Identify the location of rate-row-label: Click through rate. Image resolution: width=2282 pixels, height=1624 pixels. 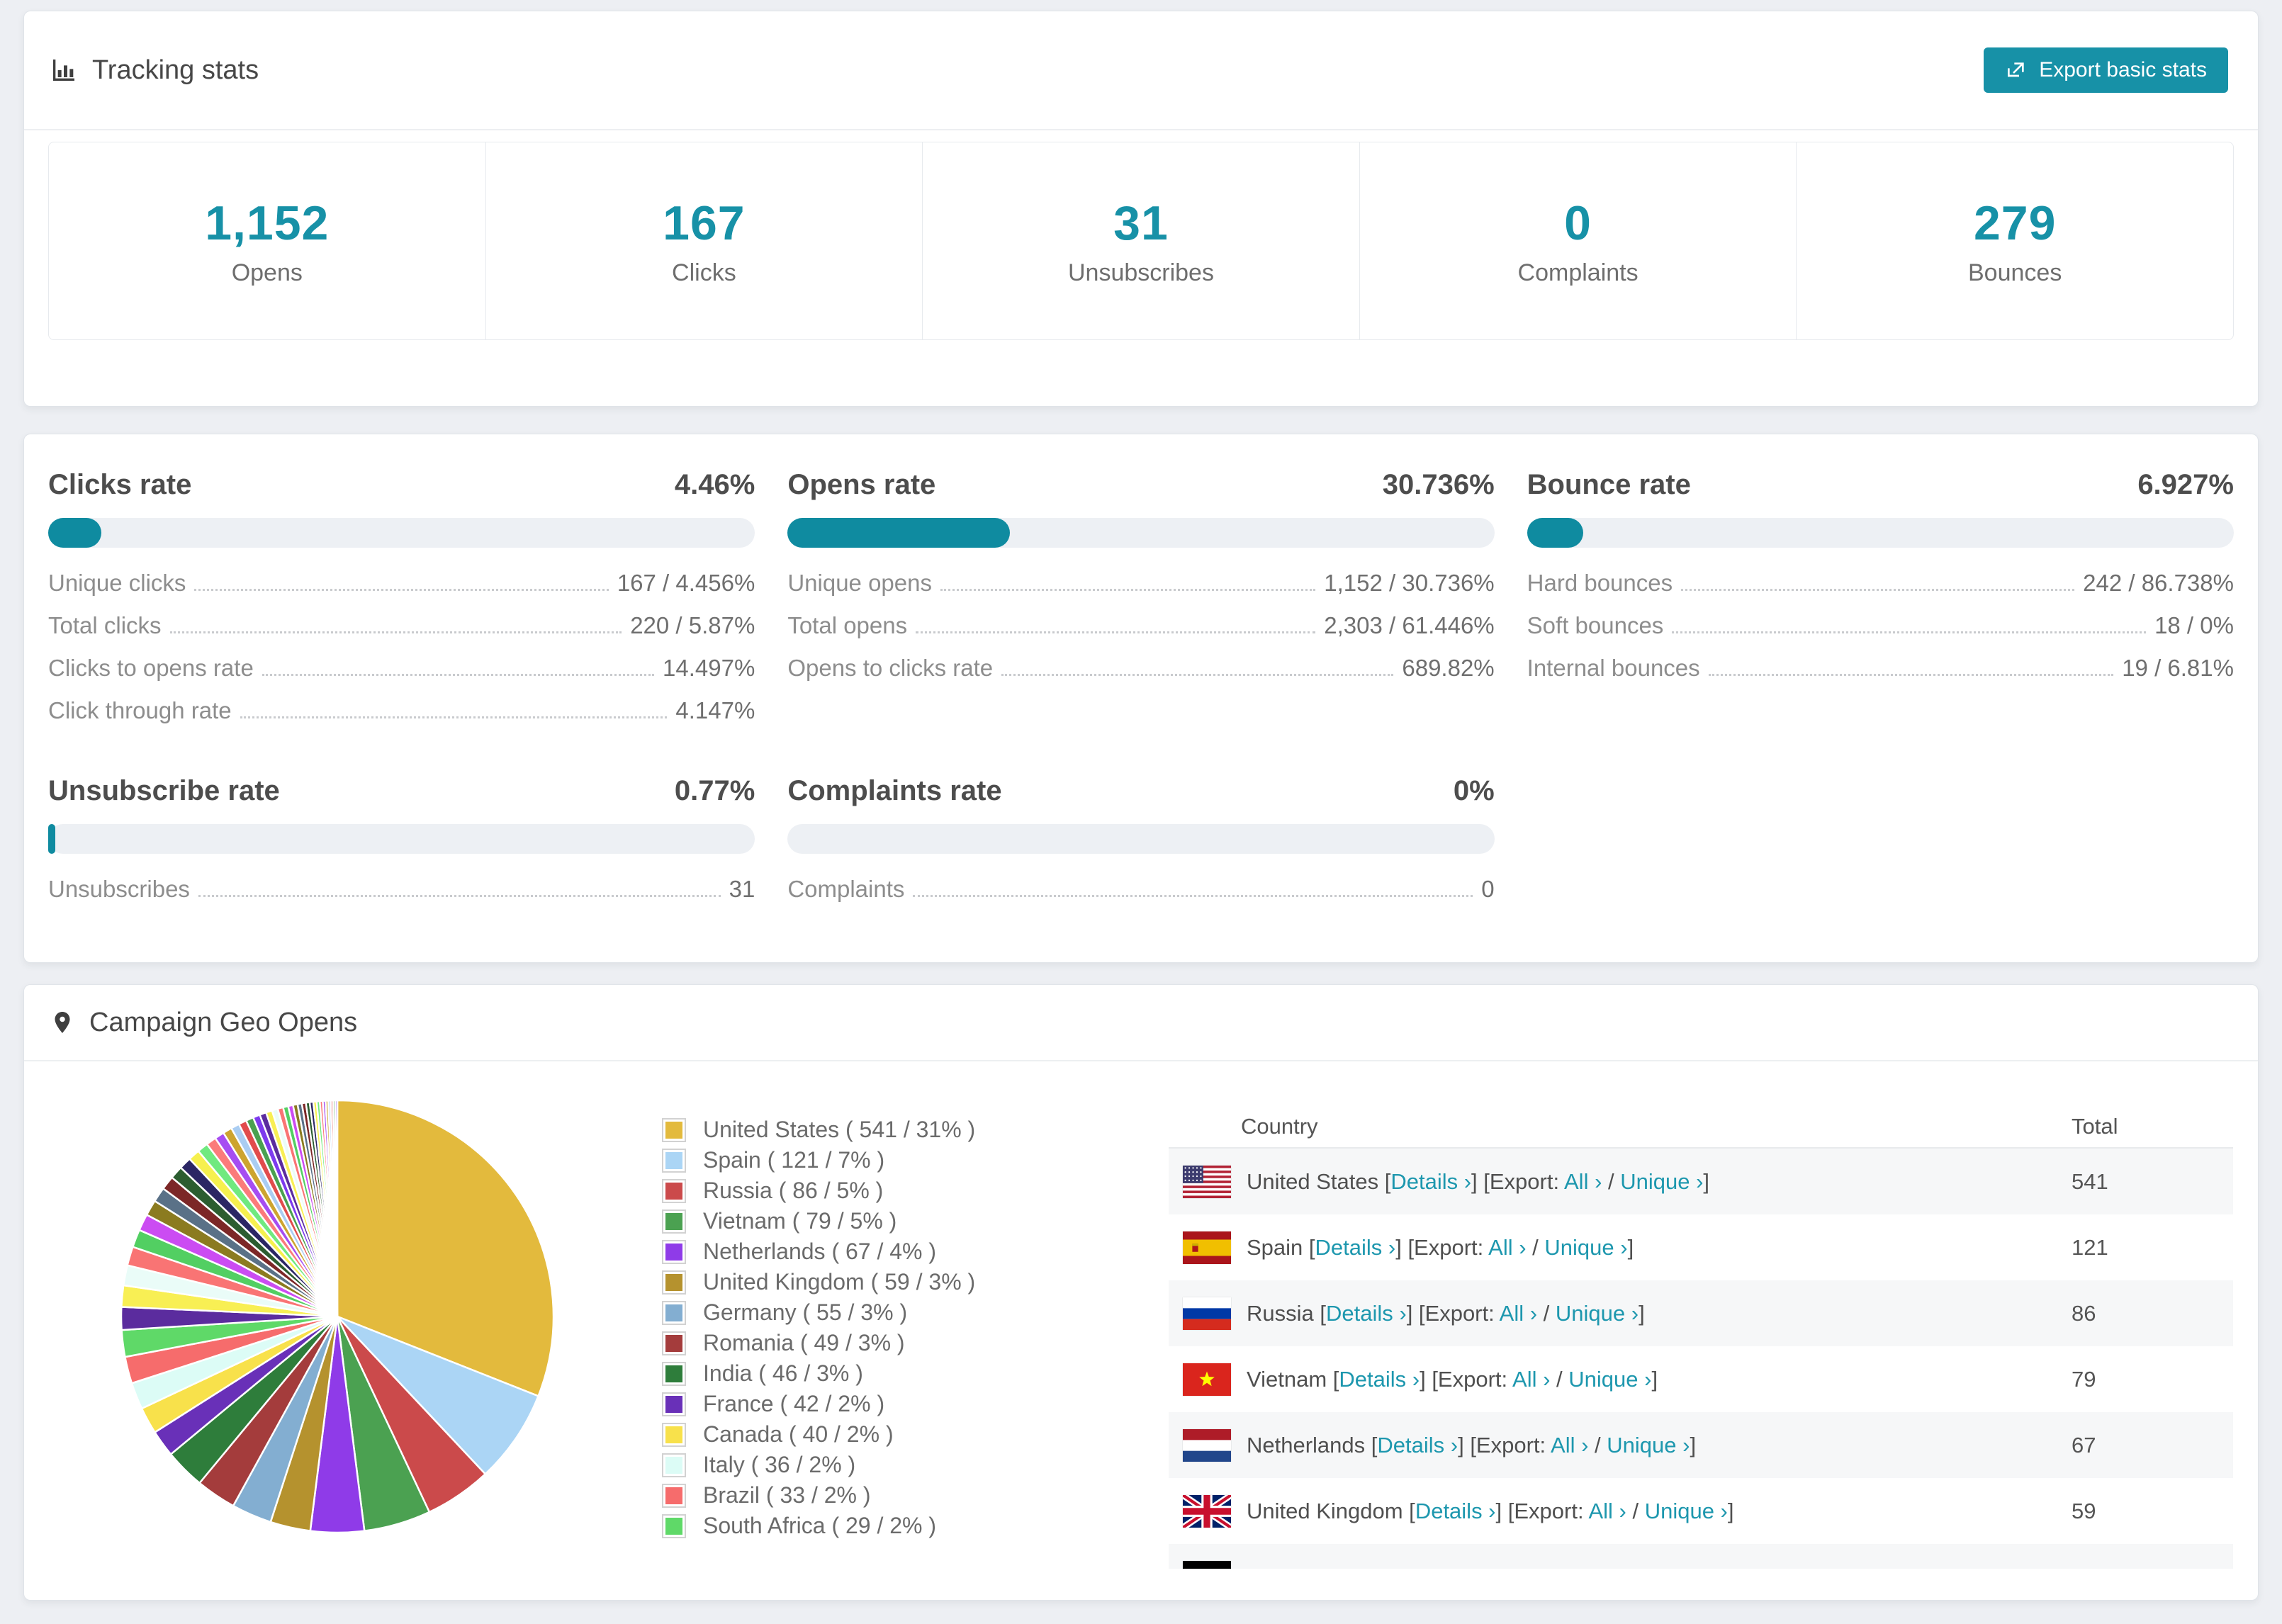
(140, 710).